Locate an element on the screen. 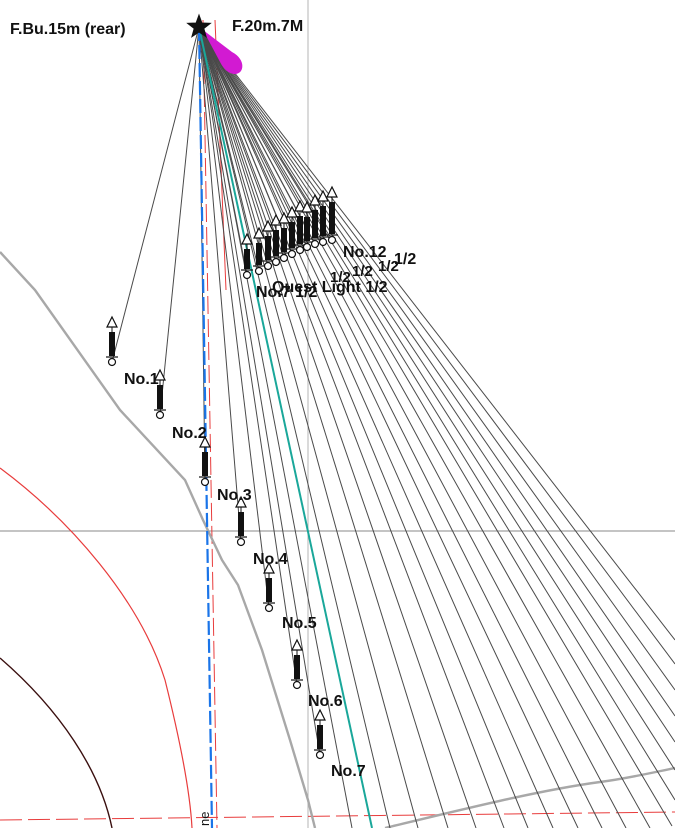 Image resolution: width=675 pixels, height=828 pixels. front-light-label: F.20m.7M is located at coordinates (267, 26).